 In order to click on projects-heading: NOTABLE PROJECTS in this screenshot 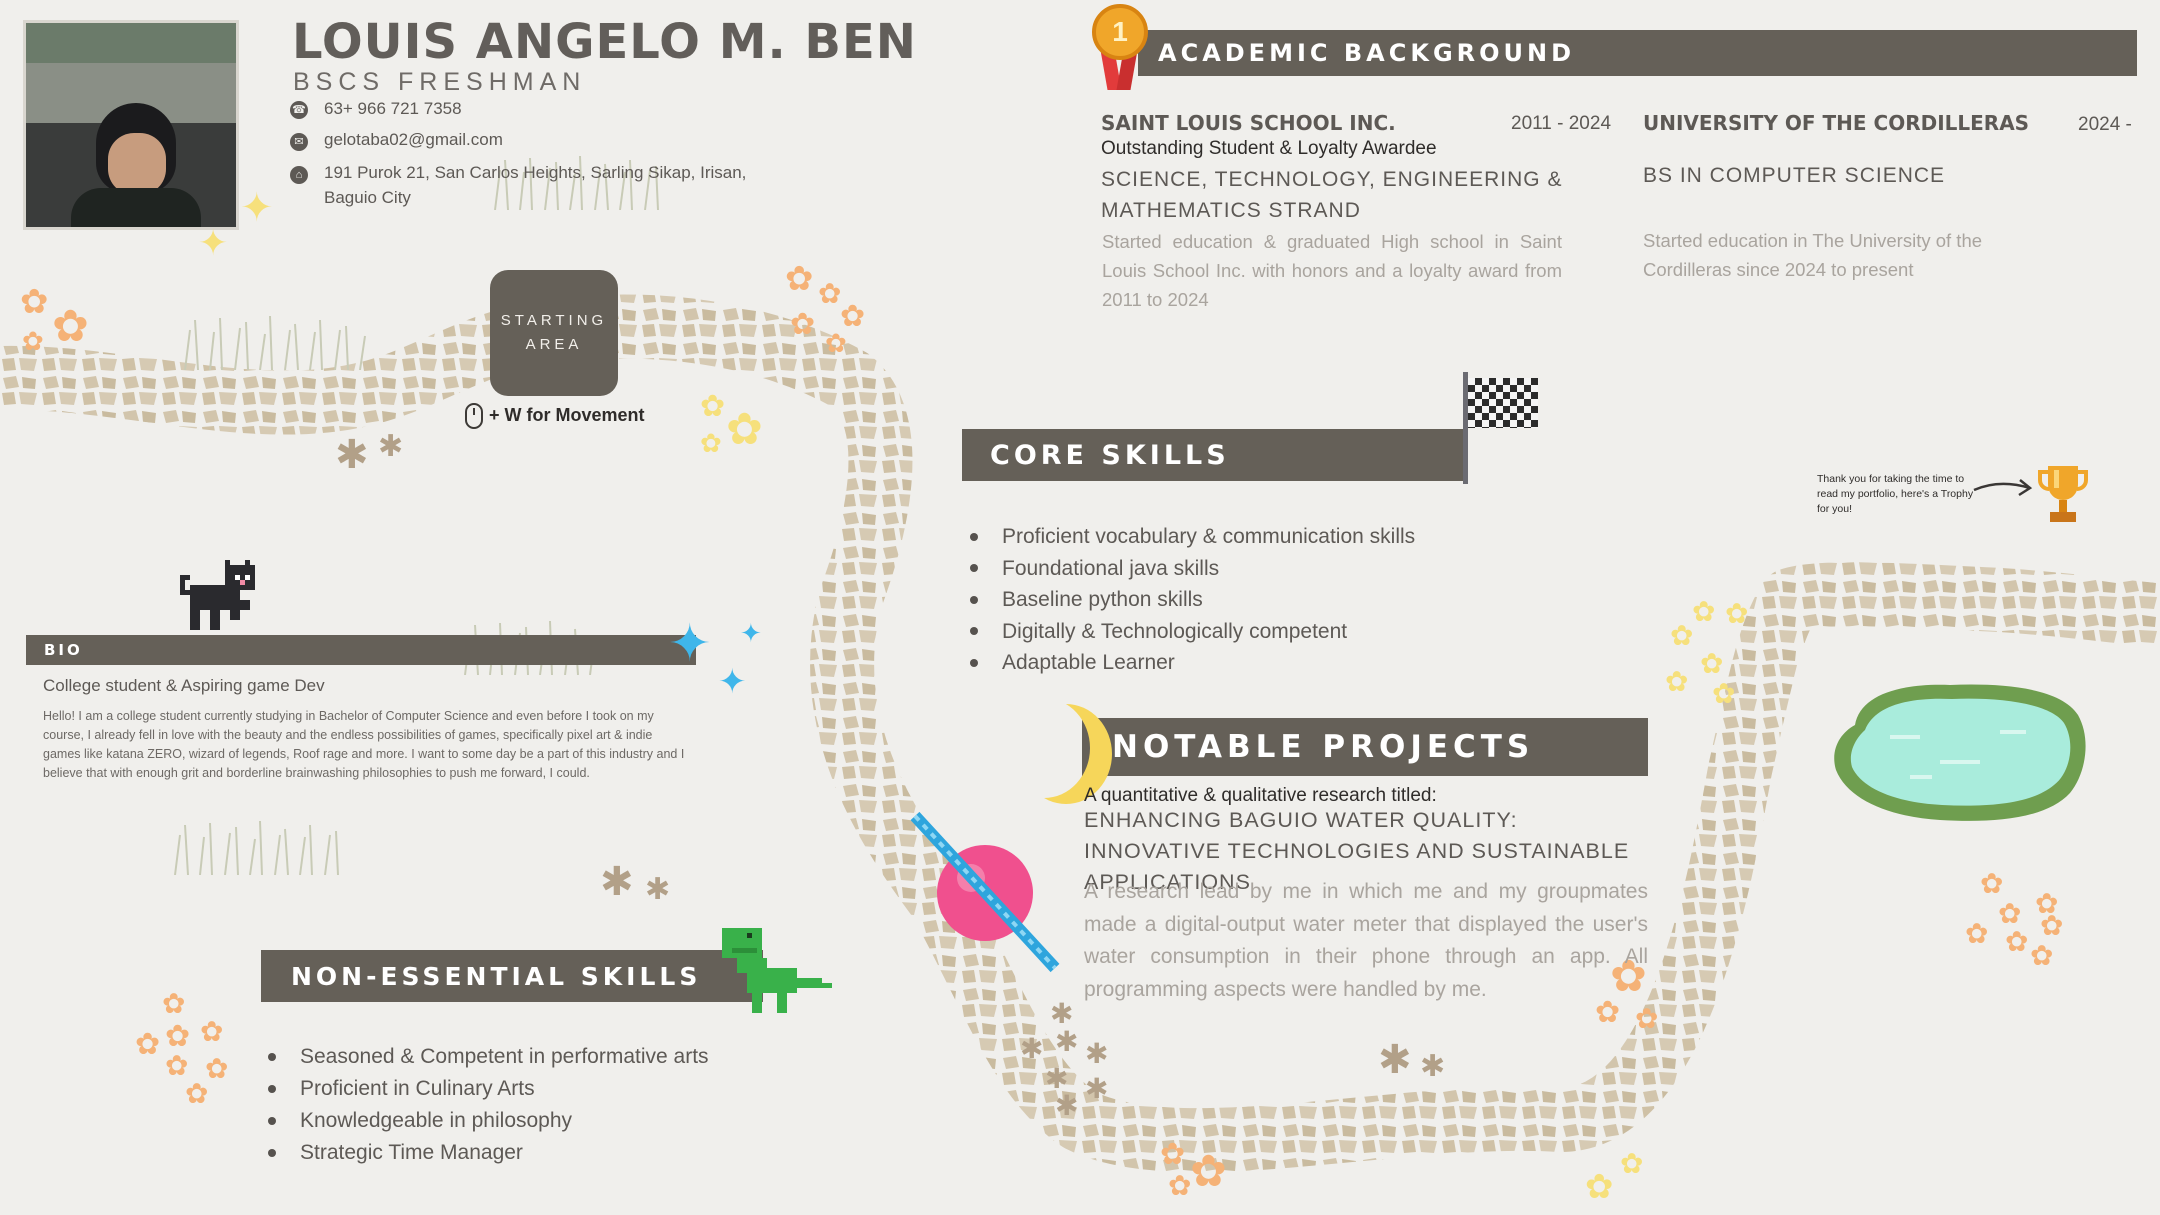, I will do `click(1323, 747)`.